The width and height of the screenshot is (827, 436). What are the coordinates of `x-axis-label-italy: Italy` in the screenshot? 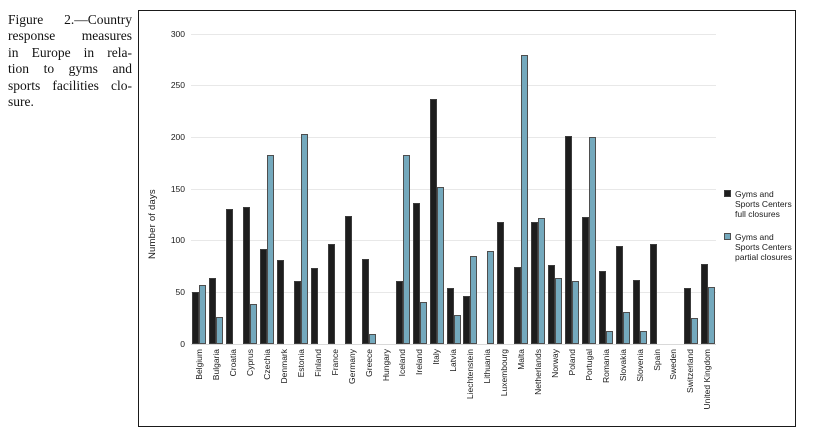 It's located at (436, 357).